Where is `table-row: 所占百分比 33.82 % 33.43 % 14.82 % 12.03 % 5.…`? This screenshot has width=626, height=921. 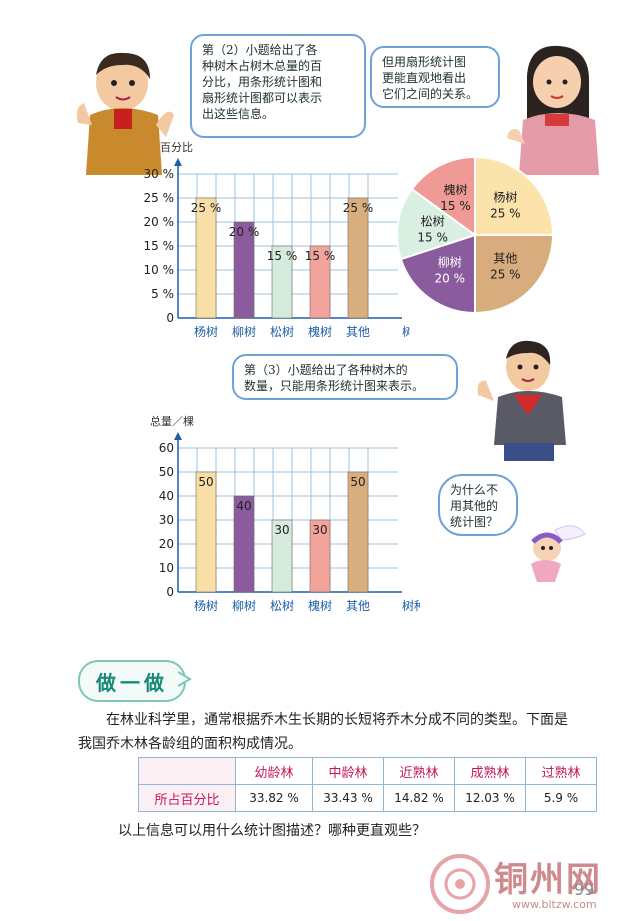
table-row: 所占百分比 33.82 % 33.43 % 14.82 % 12.03 % 5.… is located at coordinates (367, 798).